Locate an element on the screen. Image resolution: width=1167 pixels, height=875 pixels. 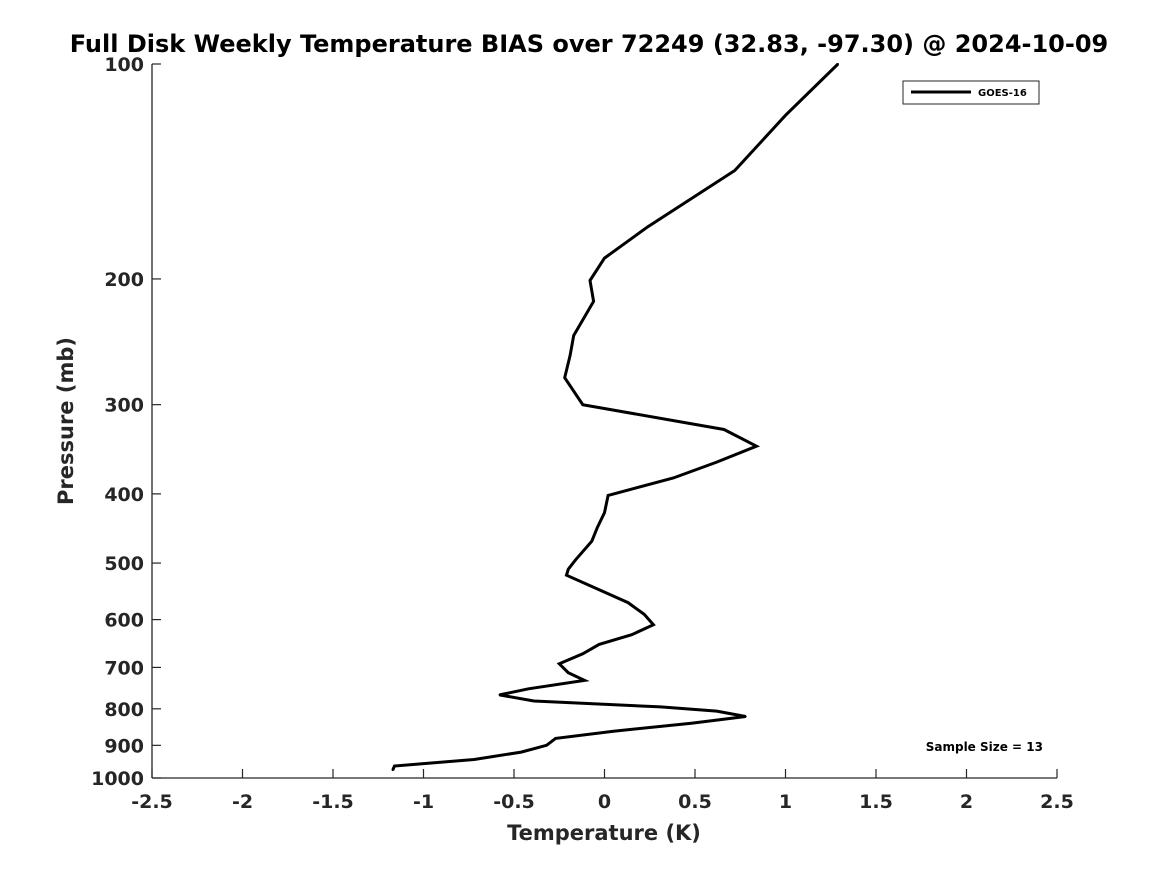
y-tick-label: 800 is located at coordinates (124, 710).